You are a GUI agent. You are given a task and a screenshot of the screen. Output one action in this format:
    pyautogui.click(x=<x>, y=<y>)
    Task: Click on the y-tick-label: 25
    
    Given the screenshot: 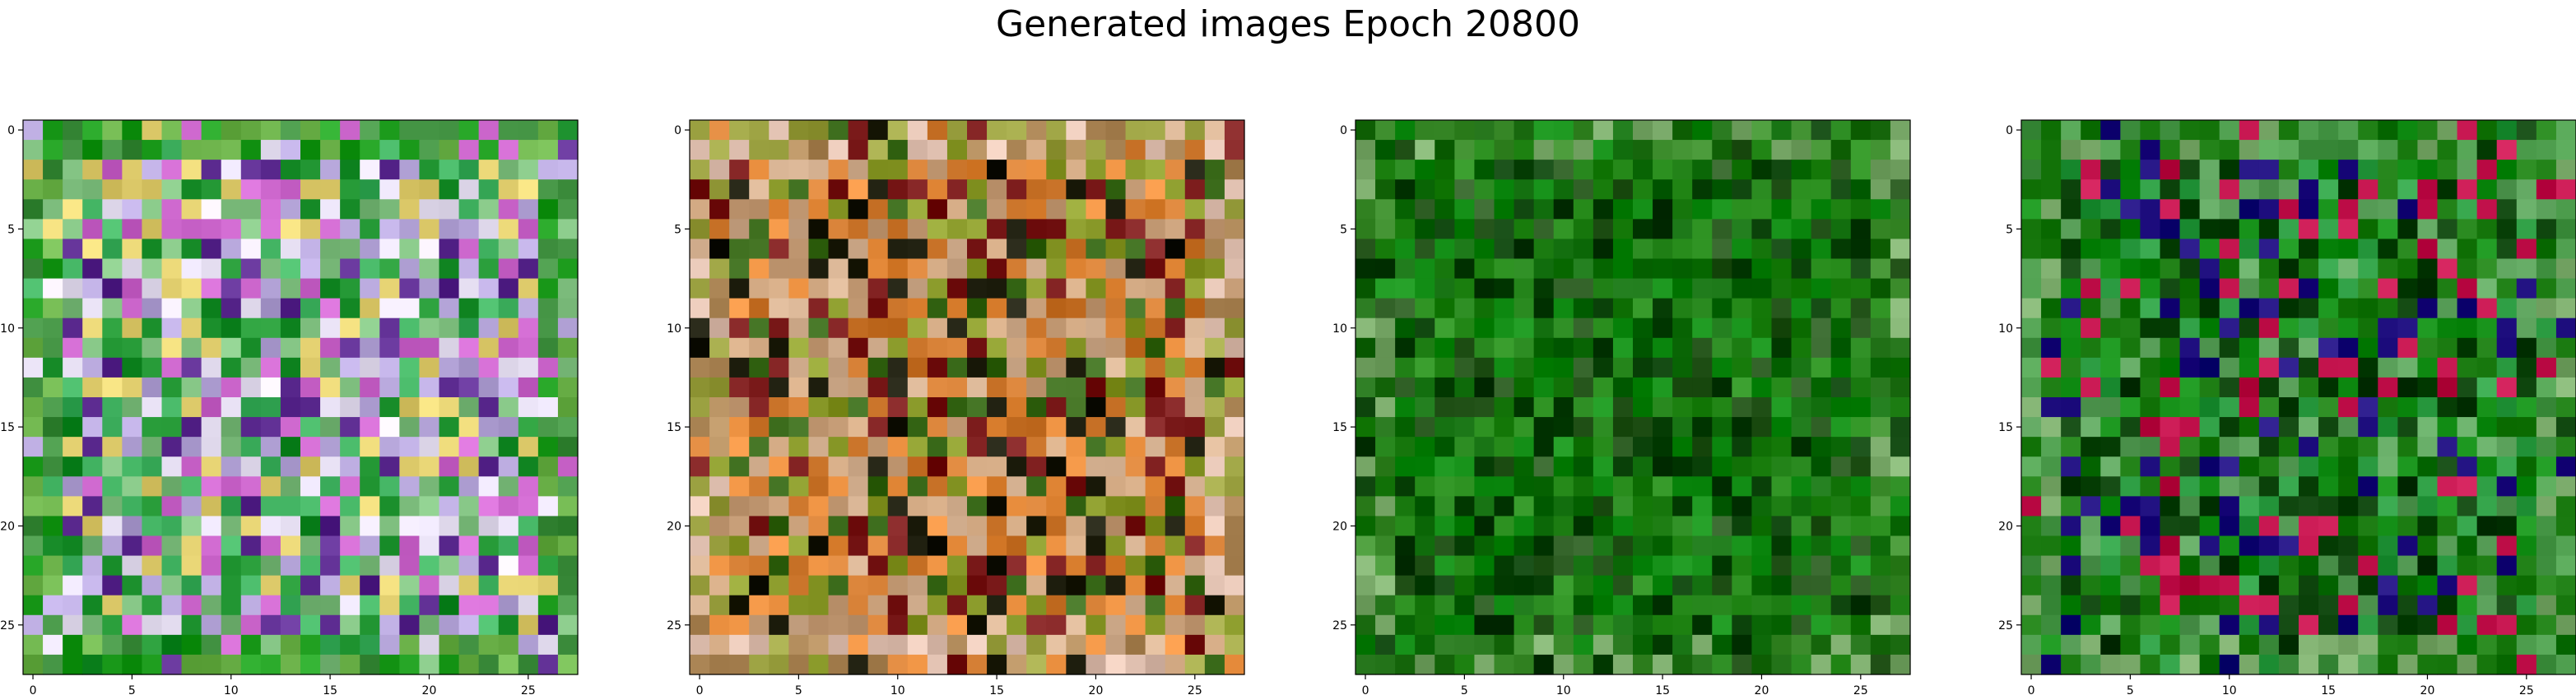 What is the action you would take?
    pyautogui.click(x=2005, y=625)
    